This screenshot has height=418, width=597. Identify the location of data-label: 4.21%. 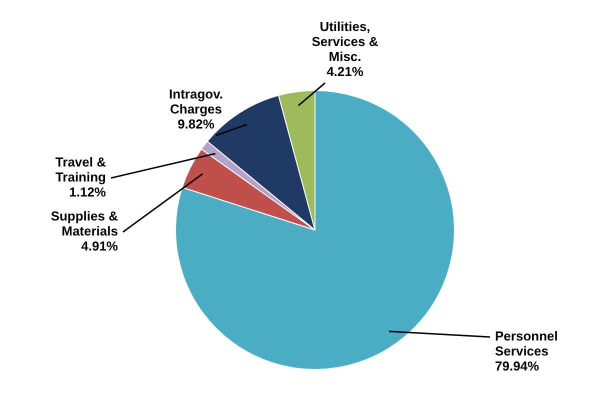
(345, 72).